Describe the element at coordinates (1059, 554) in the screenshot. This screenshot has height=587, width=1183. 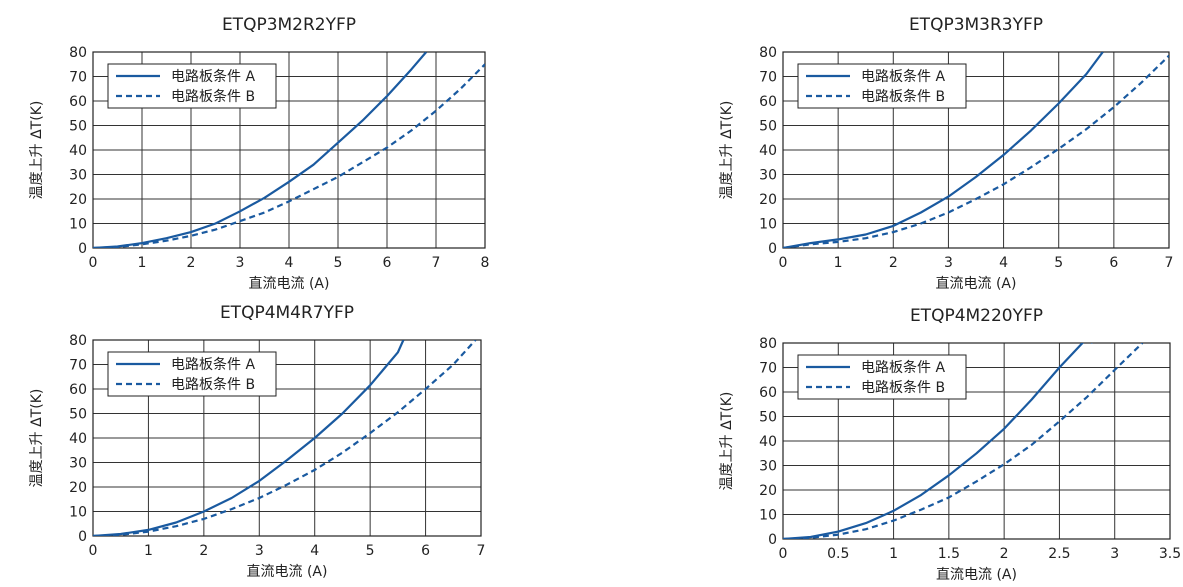
I see `x-tick-label: 2.5` at that location.